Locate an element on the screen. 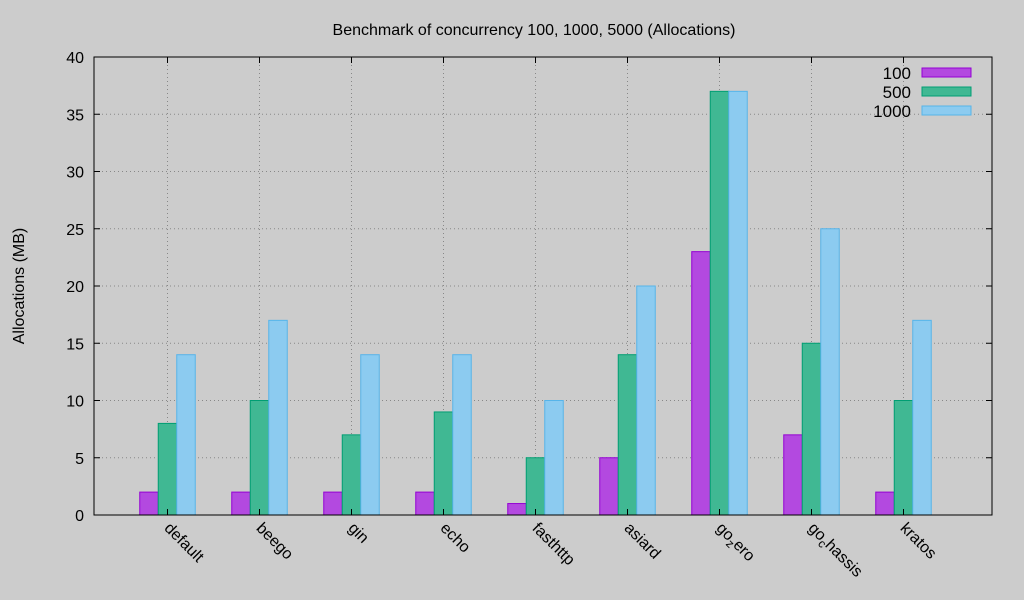  bar-100-echo is located at coordinates (425, 503).